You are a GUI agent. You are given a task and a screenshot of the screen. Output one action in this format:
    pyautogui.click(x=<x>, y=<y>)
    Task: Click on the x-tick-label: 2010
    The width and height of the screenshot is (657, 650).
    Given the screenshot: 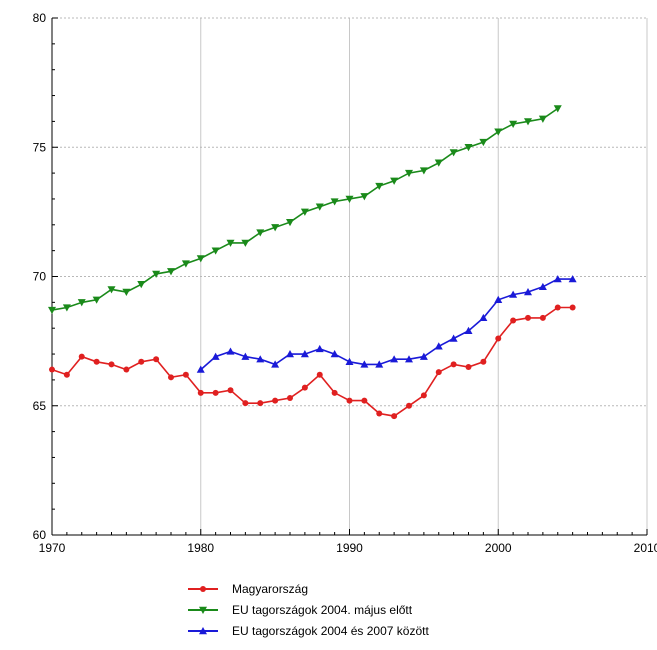 What is the action you would take?
    pyautogui.click(x=645, y=548)
    